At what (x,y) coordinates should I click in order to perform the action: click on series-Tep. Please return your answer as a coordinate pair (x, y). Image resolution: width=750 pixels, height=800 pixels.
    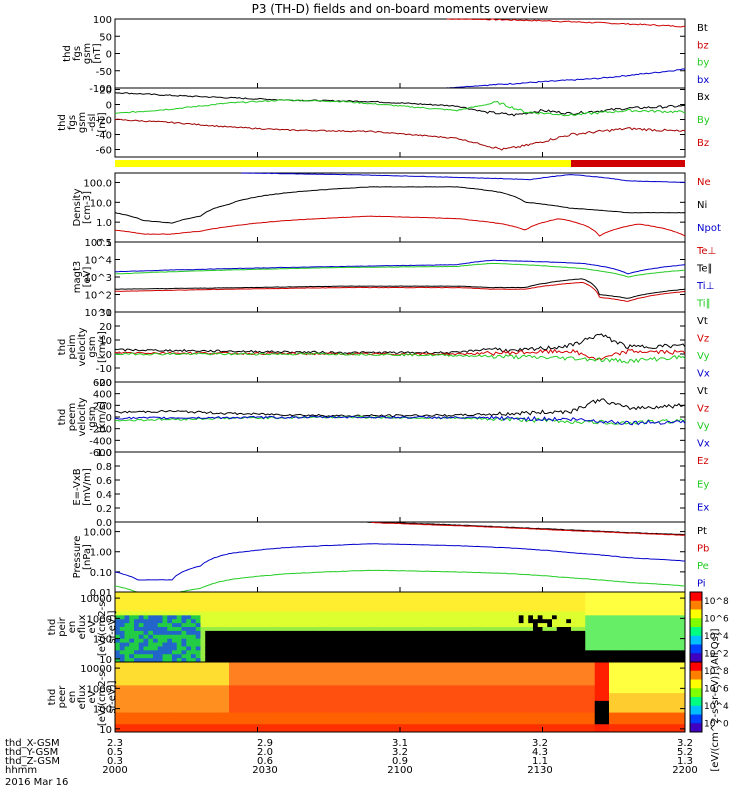
    Looking at the image, I should click on (400, 291).